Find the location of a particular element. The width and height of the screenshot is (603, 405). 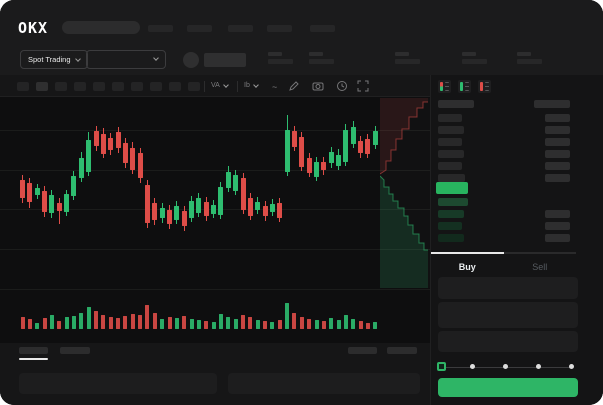

candle-wick is located at coordinates (59, 211).